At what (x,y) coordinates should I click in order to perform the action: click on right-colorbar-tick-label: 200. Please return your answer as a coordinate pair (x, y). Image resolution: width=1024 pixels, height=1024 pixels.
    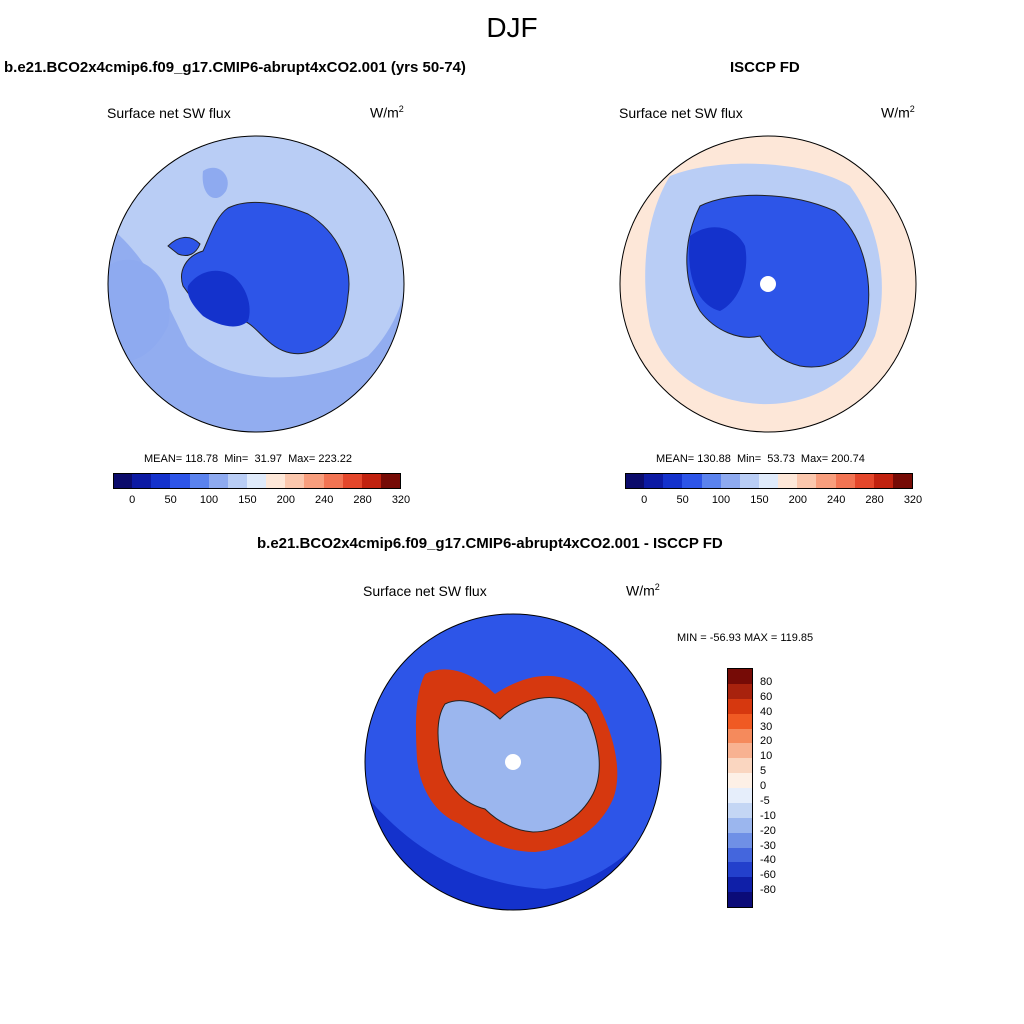
    Looking at the image, I should click on (797, 500).